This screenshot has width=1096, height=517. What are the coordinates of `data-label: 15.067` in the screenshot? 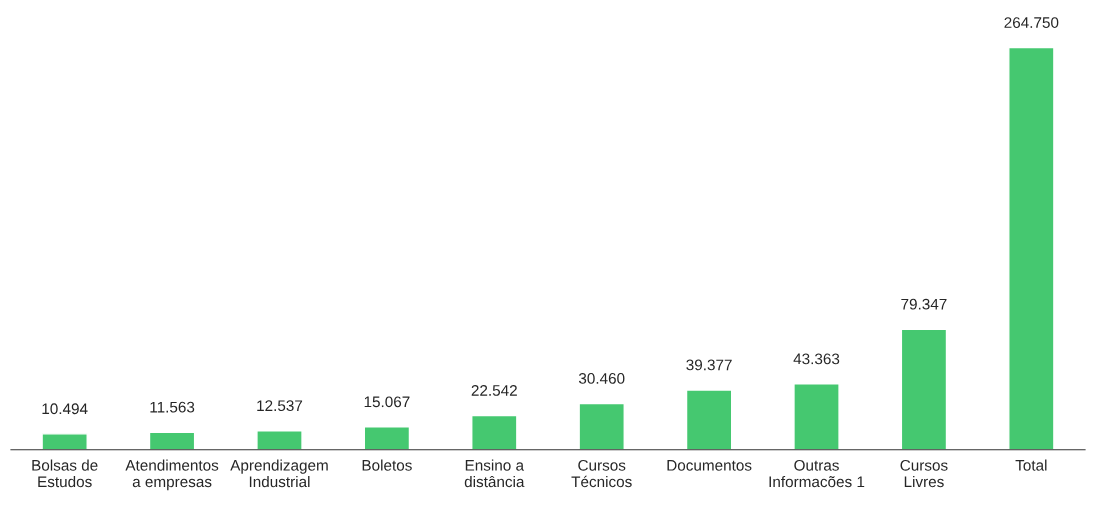 It's located at (387, 402).